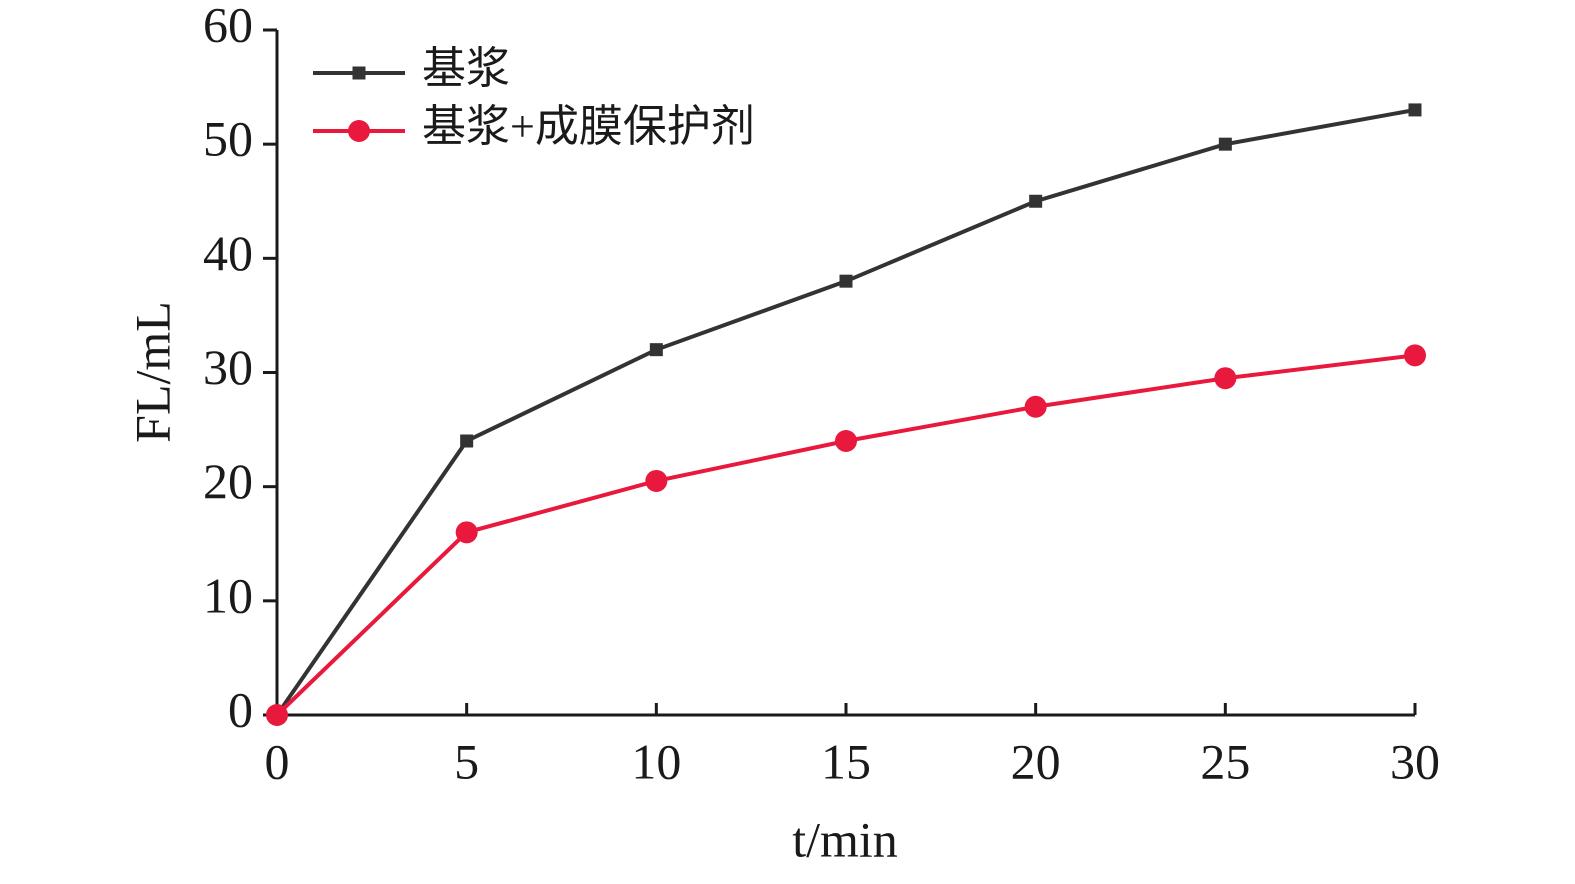  What do you see at coordinates (1036, 761) in the screenshot?
I see `x-tick-label: 20` at bounding box center [1036, 761].